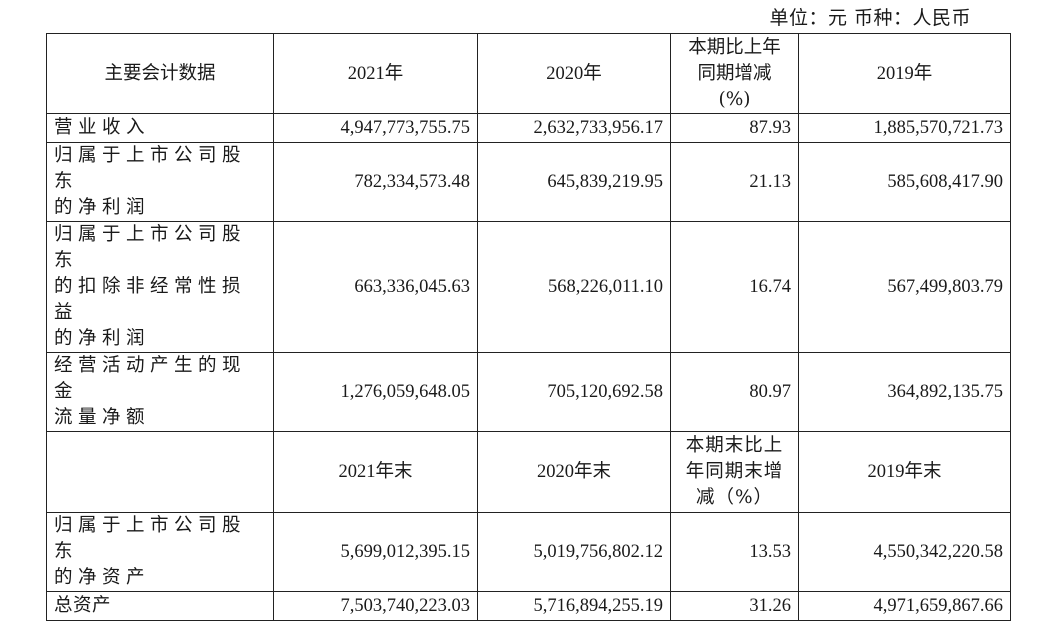 Image resolution: width=1053 pixels, height=621 pixels. Describe the element at coordinates (160, 606) in the screenshot. I see `row-label-total-assets: 总资产` at that location.